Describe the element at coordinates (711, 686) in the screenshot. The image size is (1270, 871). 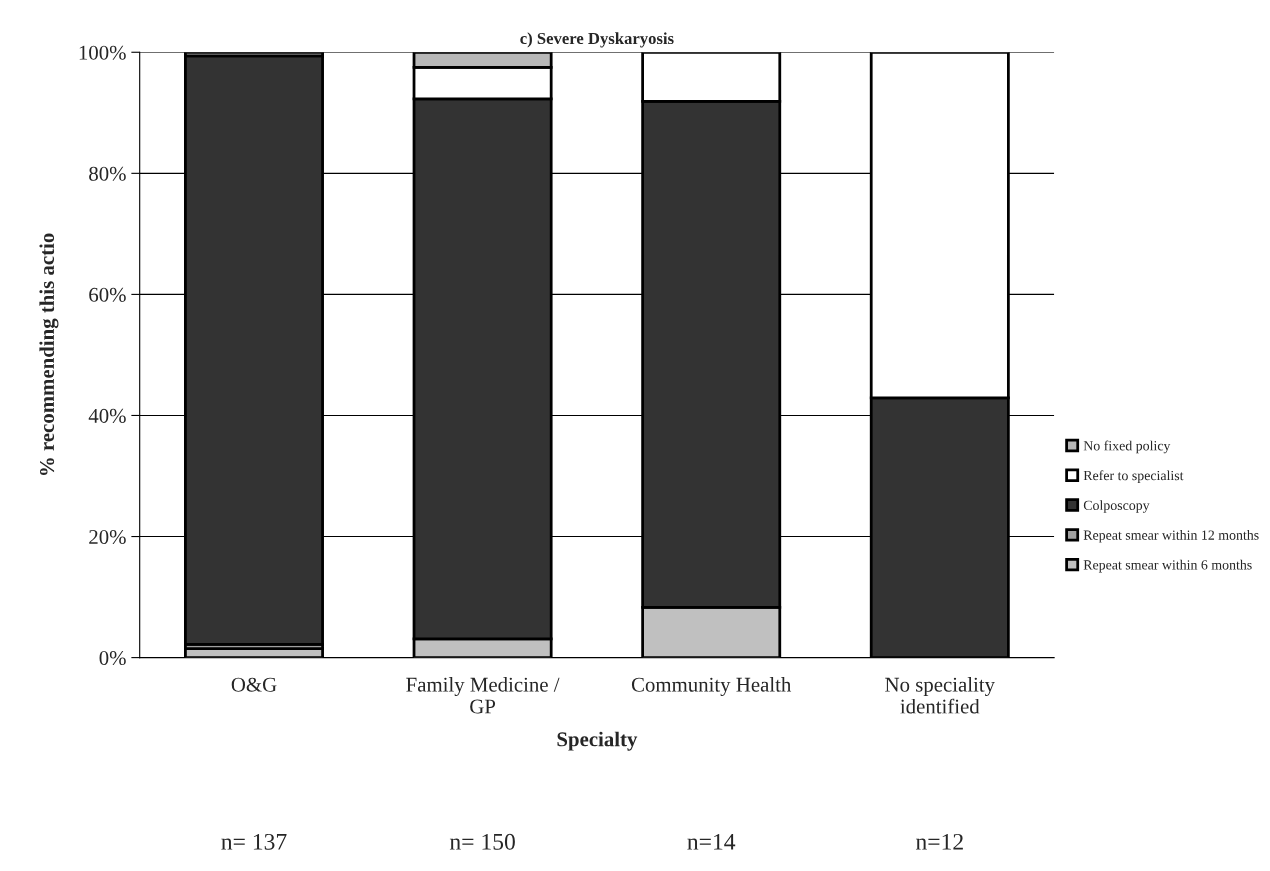
I see `x-tick-label: Community Health` at that location.